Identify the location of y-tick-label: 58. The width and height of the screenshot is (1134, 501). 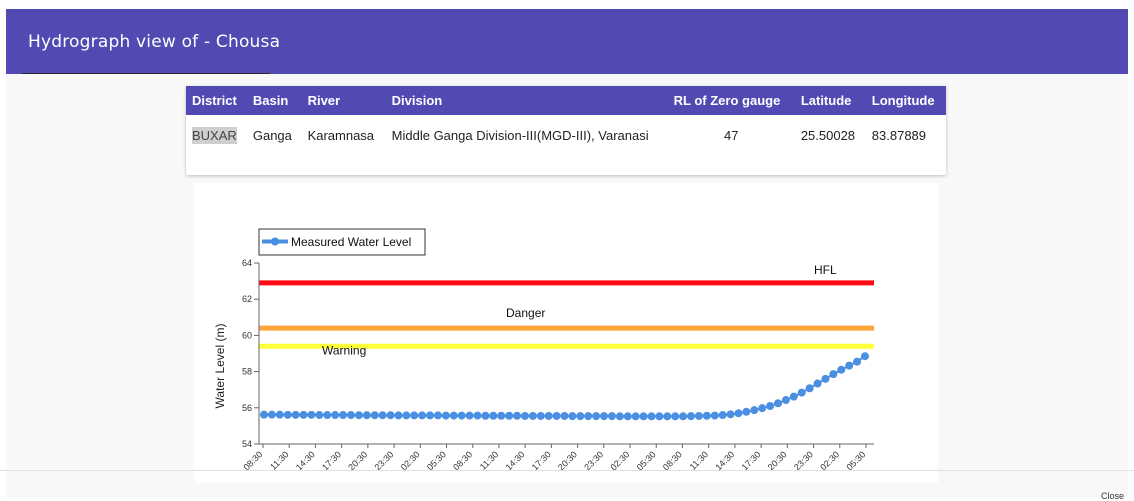
(247, 372).